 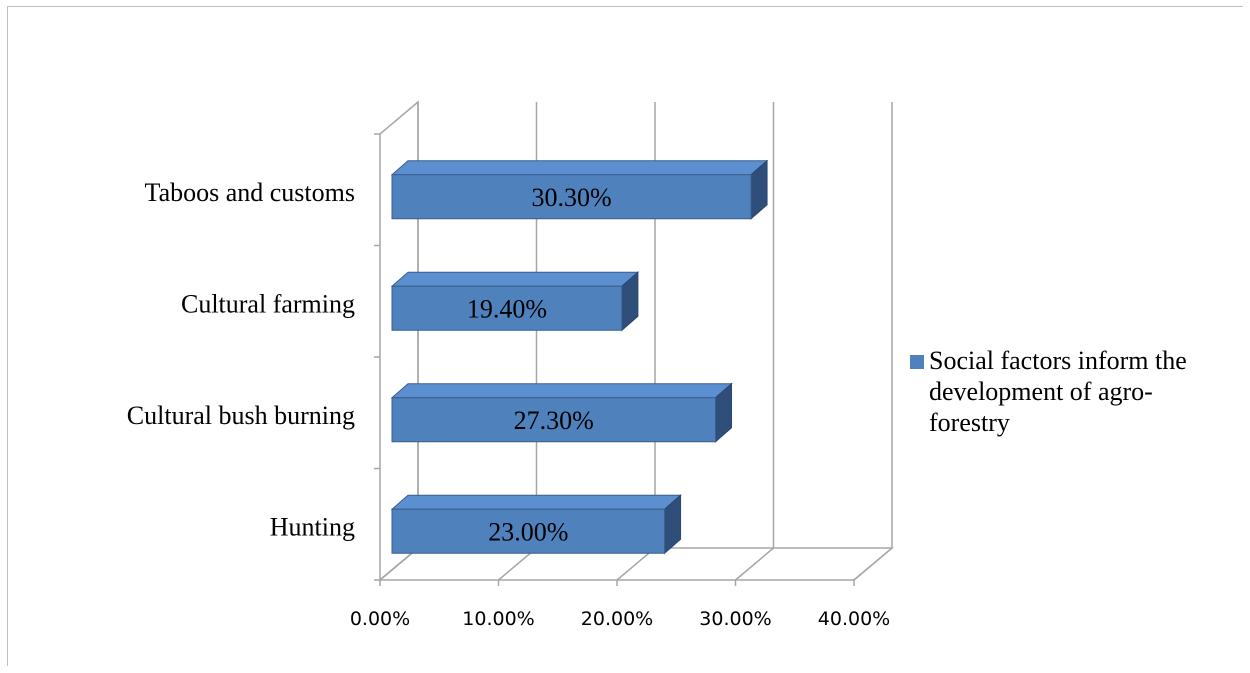 I want to click on x-tick-label: 20.00%, so click(x=617, y=619).